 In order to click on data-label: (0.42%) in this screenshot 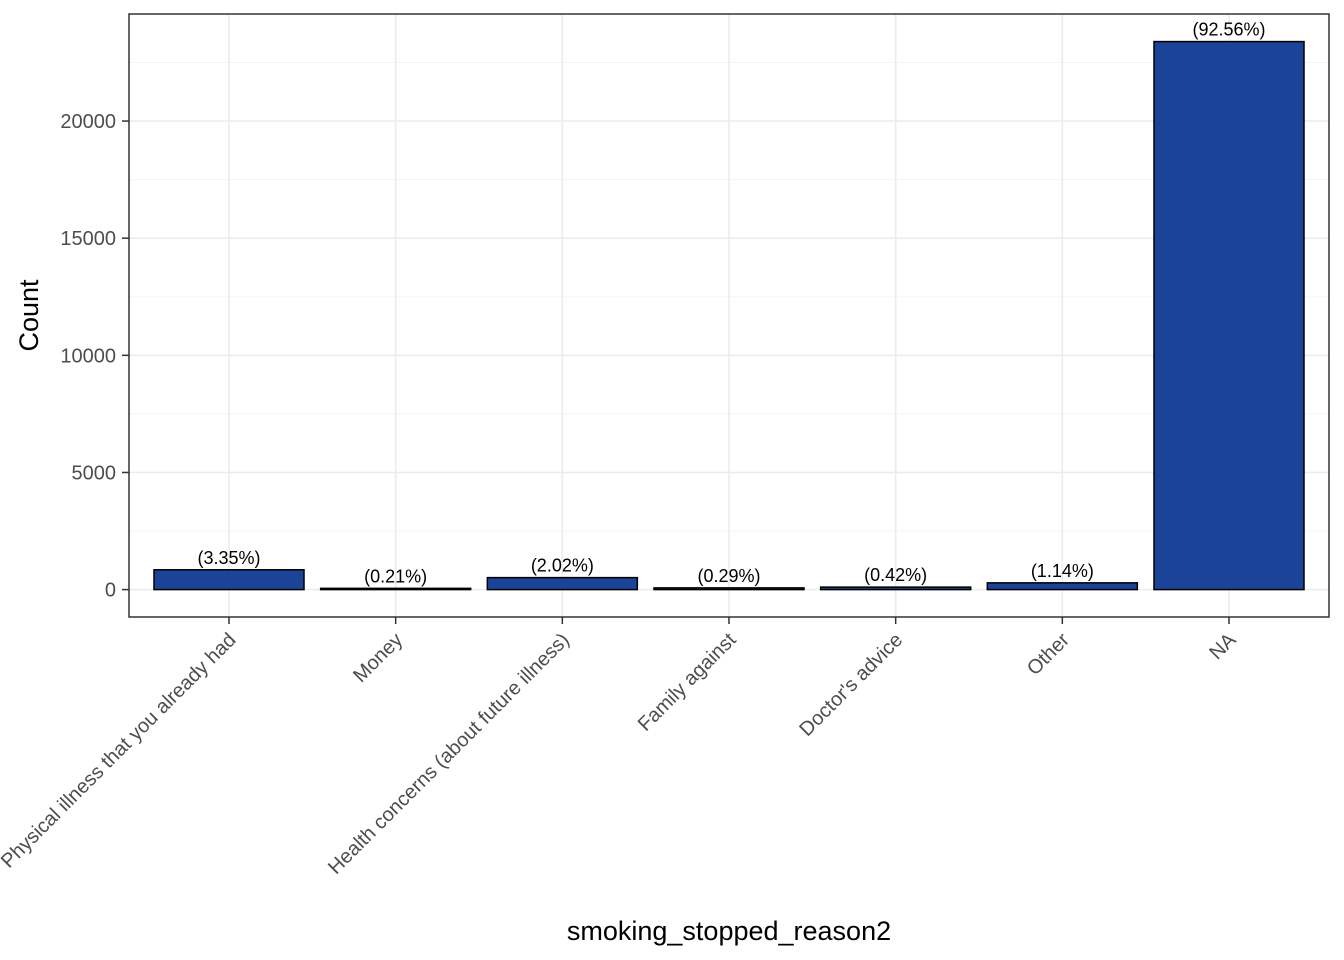, I will do `click(895, 575)`.